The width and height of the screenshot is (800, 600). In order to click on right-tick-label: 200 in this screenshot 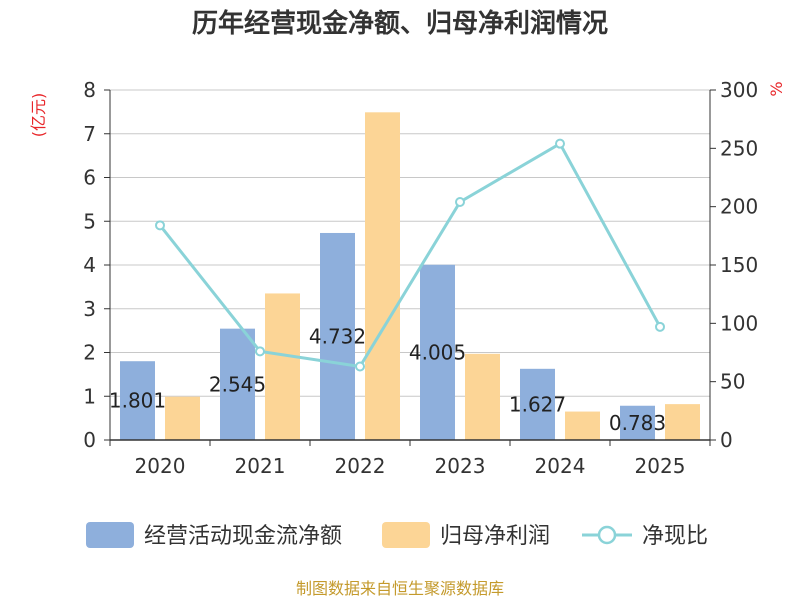, I will do `click(739, 207)`.